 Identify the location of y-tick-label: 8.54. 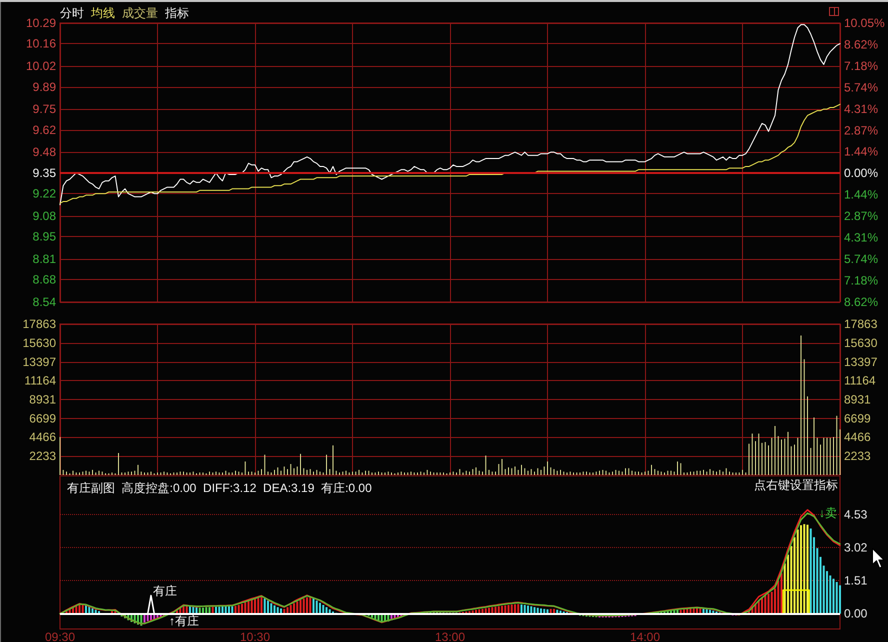
(44, 302).